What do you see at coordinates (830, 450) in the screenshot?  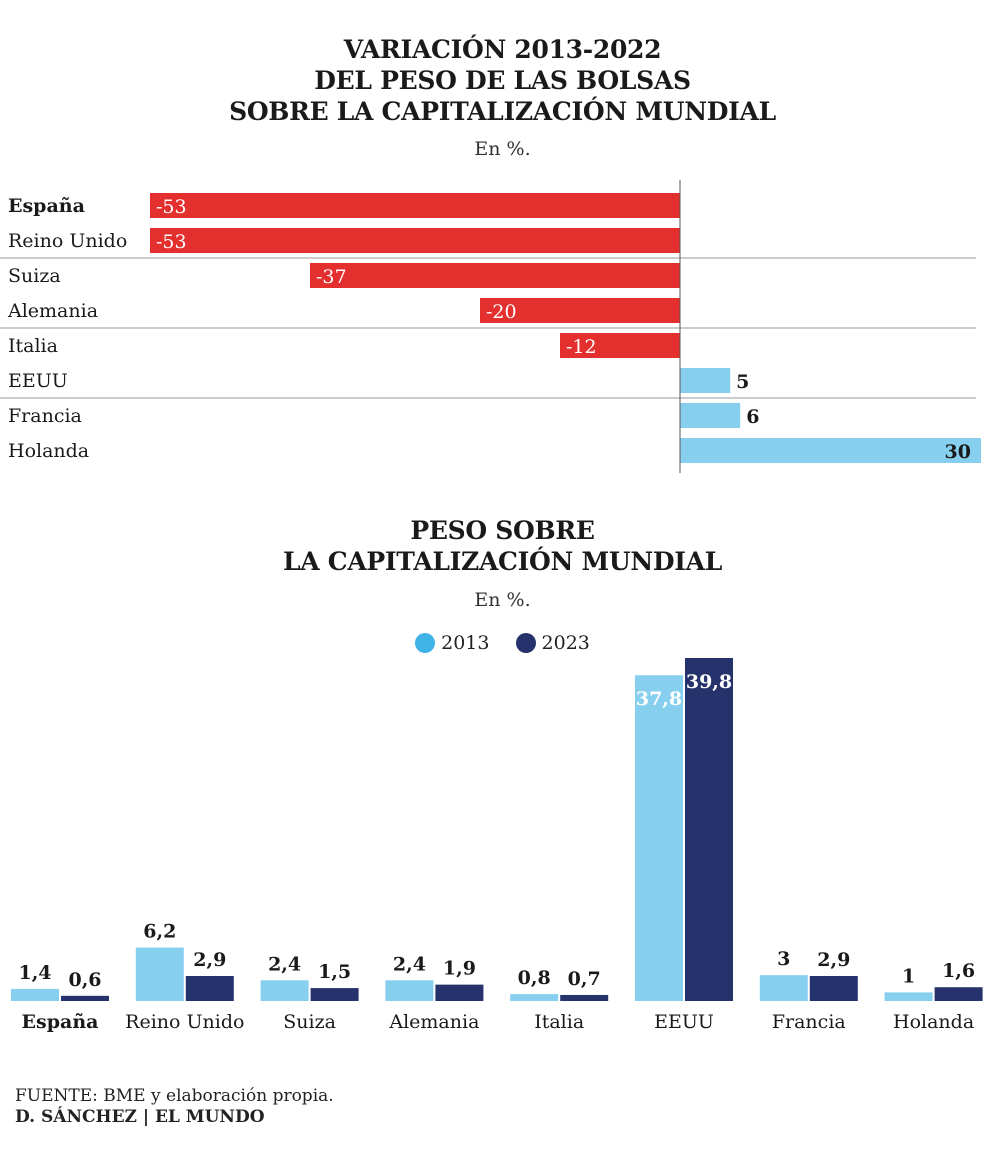 I see `bar-holanda` at bounding box center [830, 450].